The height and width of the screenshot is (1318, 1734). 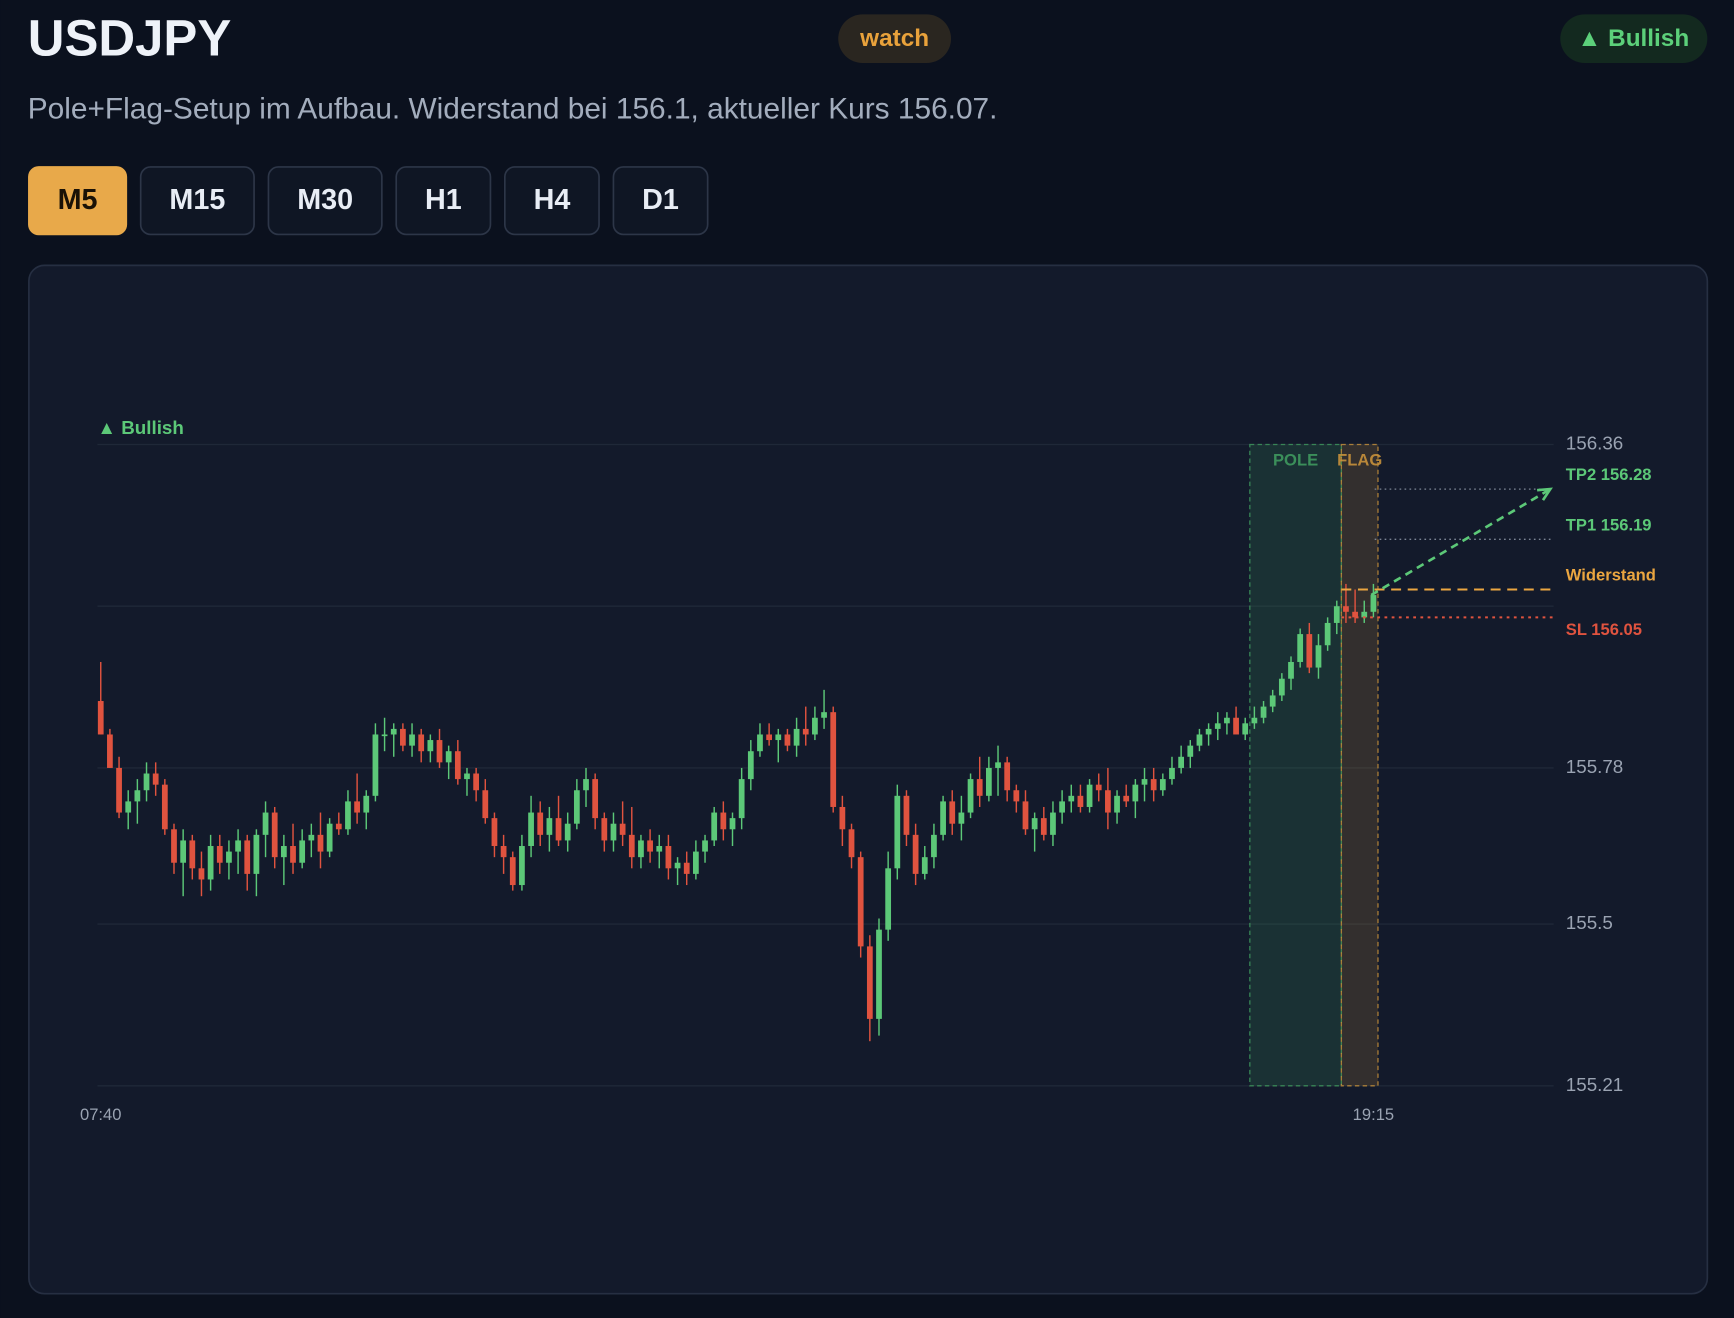 I want to click on timeframe-tab: H1, so click(x=443, y=201).